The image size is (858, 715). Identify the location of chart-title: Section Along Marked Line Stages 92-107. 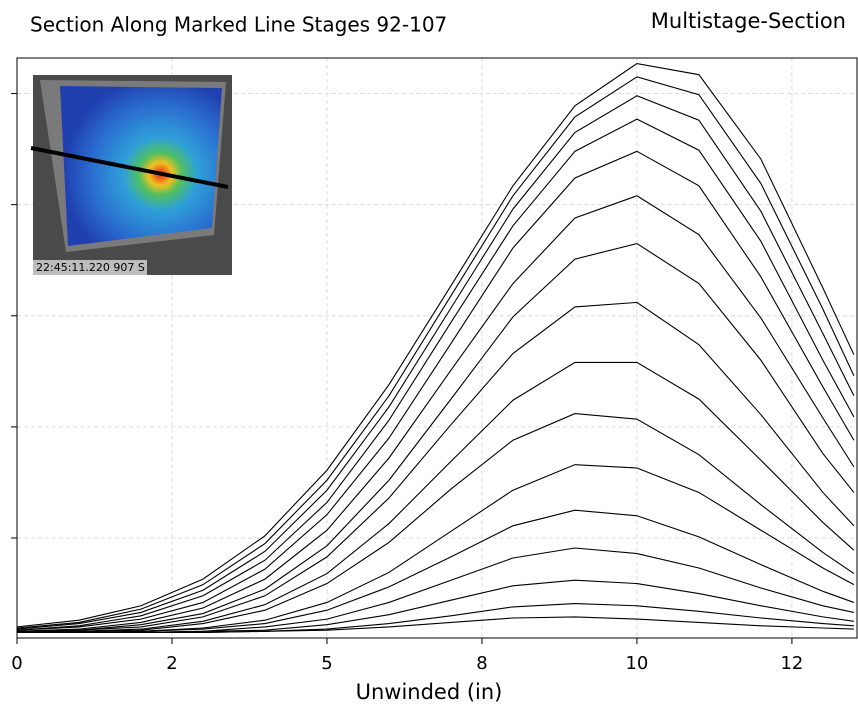
(238, 25).